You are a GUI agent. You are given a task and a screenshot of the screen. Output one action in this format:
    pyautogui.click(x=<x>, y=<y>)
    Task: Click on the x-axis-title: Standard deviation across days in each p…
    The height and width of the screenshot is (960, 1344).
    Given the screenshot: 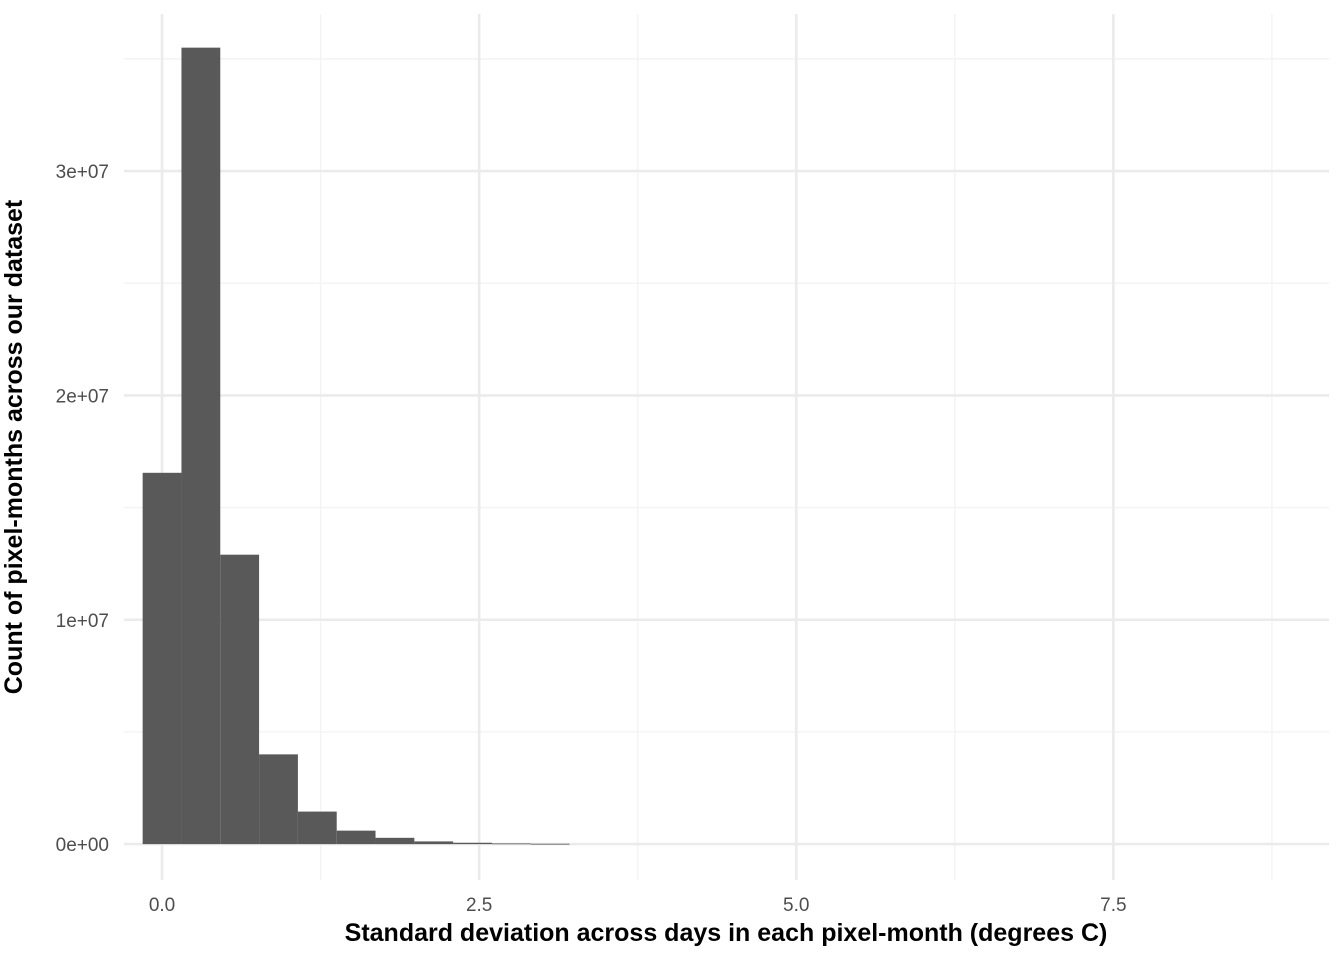 What is the action you would take?
    pyautogui.click(x=726, y=933)
    